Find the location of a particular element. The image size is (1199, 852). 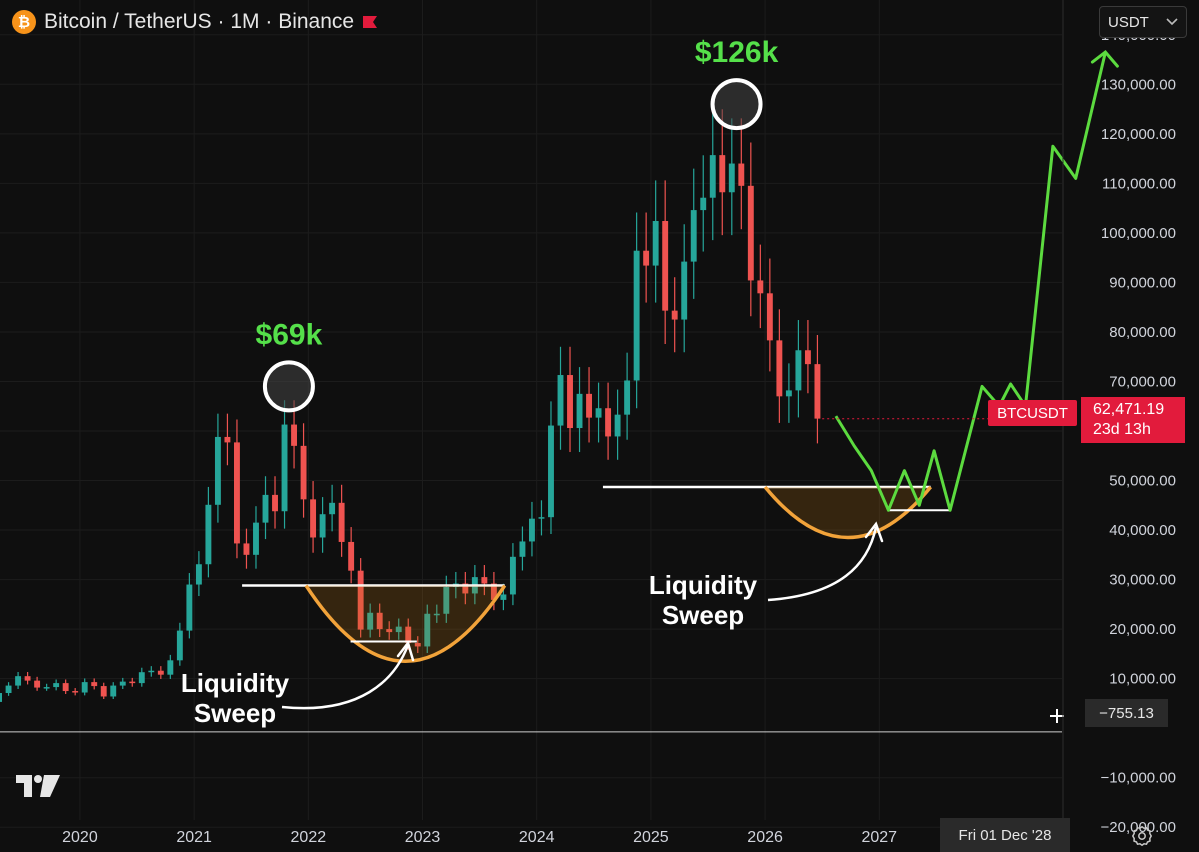

liquidity-sweep-label: Liquidity is located at coordinates (235, 683).